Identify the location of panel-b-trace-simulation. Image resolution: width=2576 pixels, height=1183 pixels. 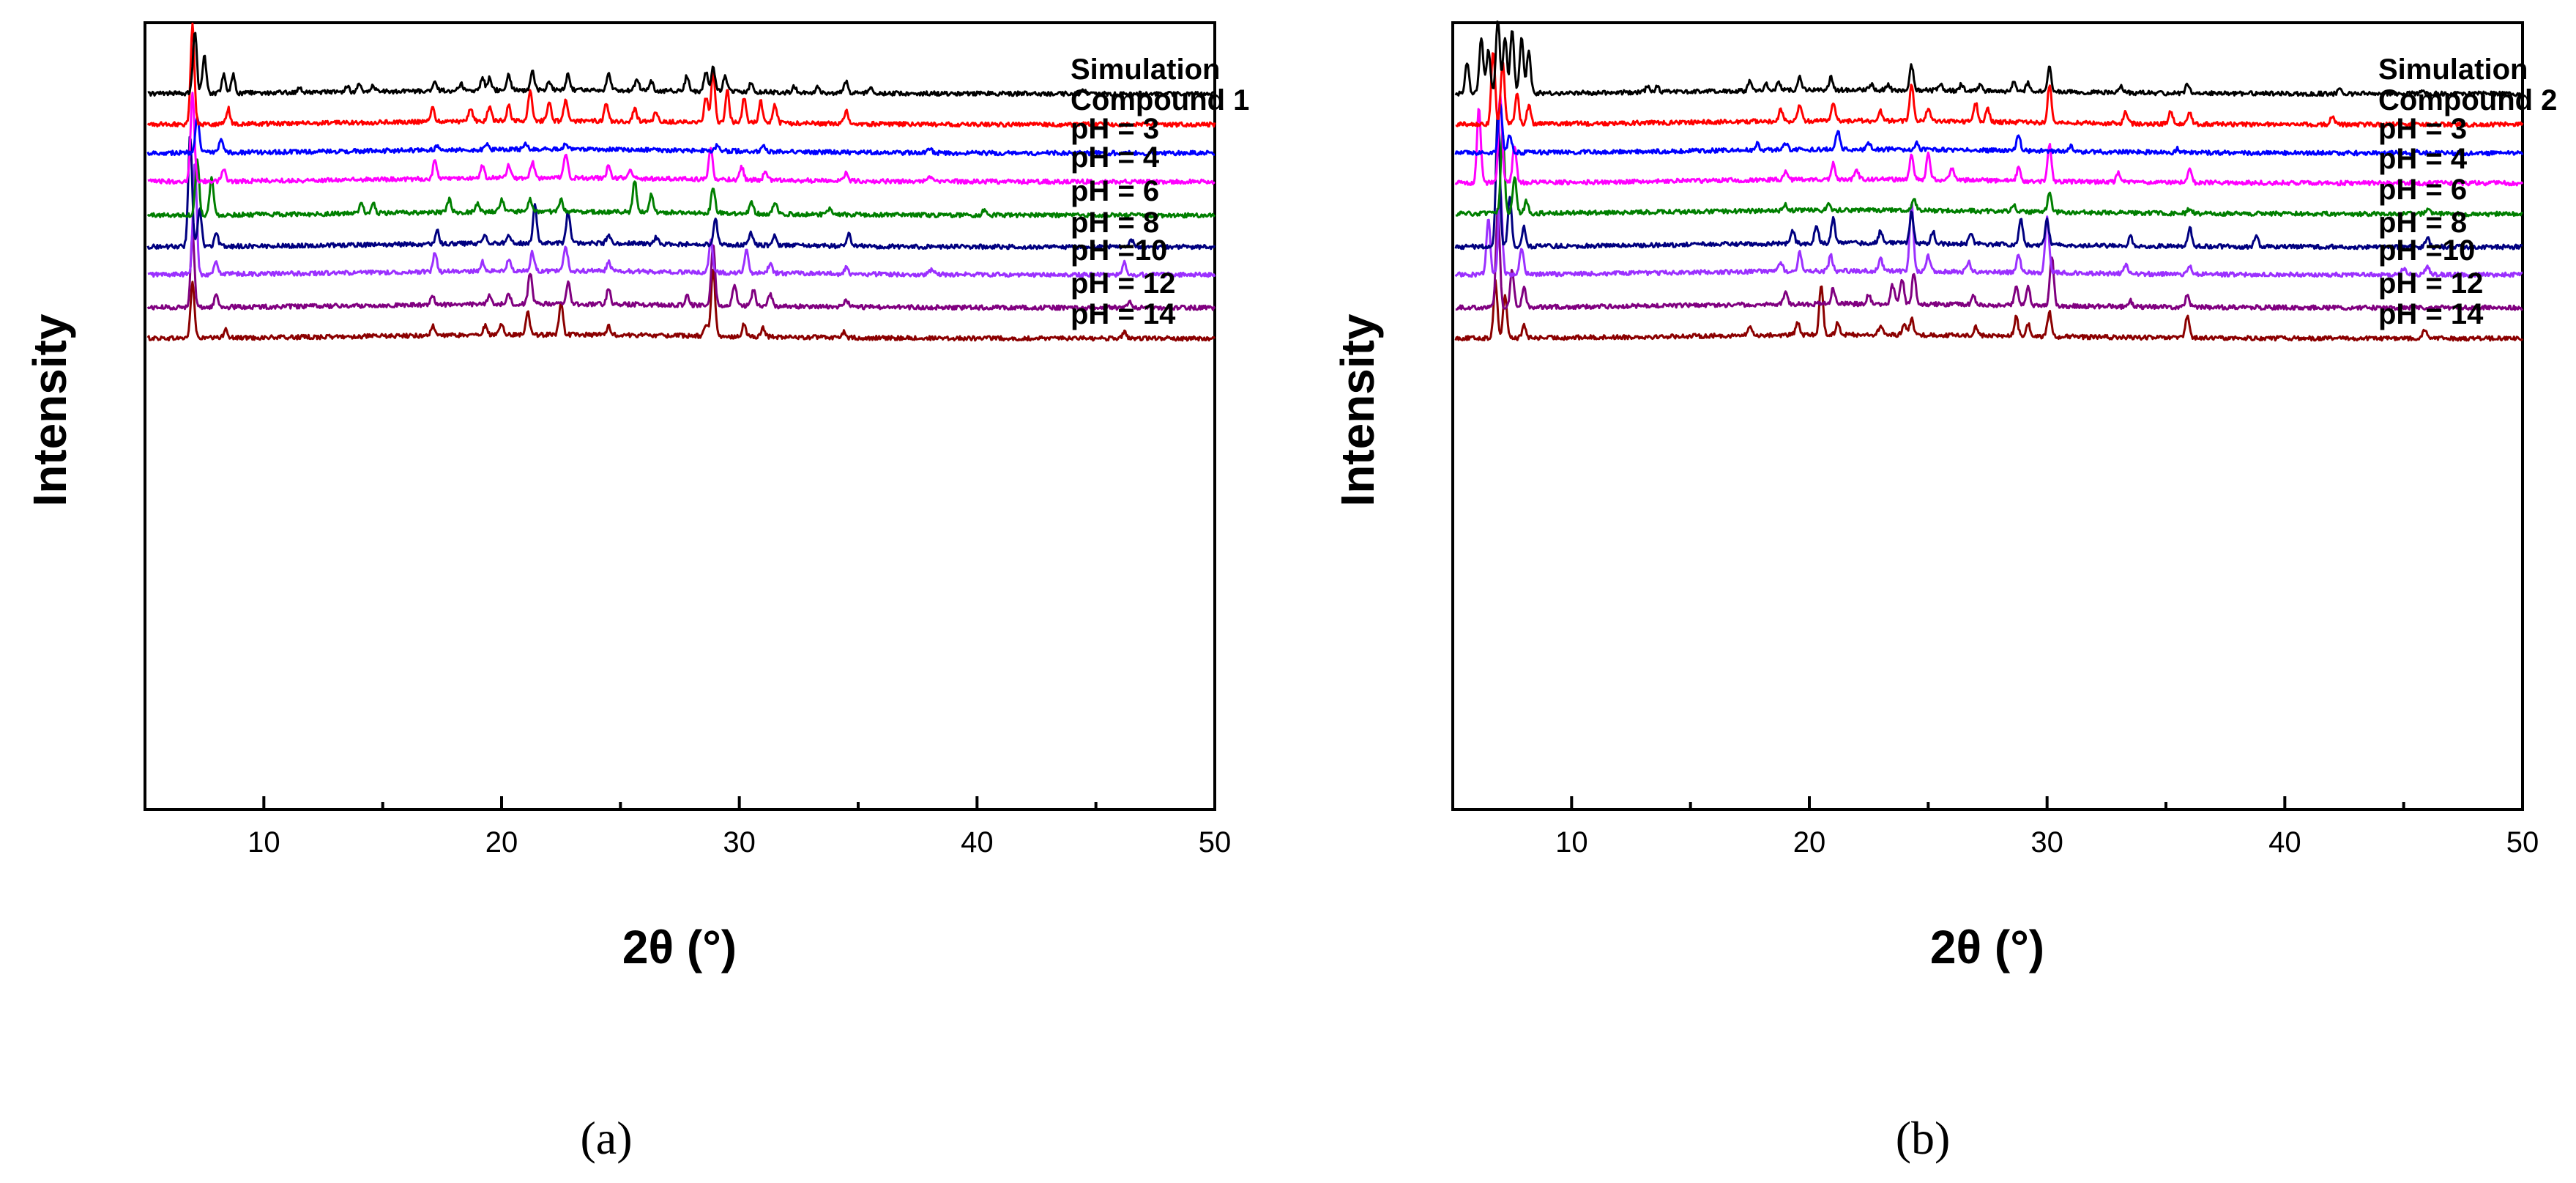
(1989, 59).